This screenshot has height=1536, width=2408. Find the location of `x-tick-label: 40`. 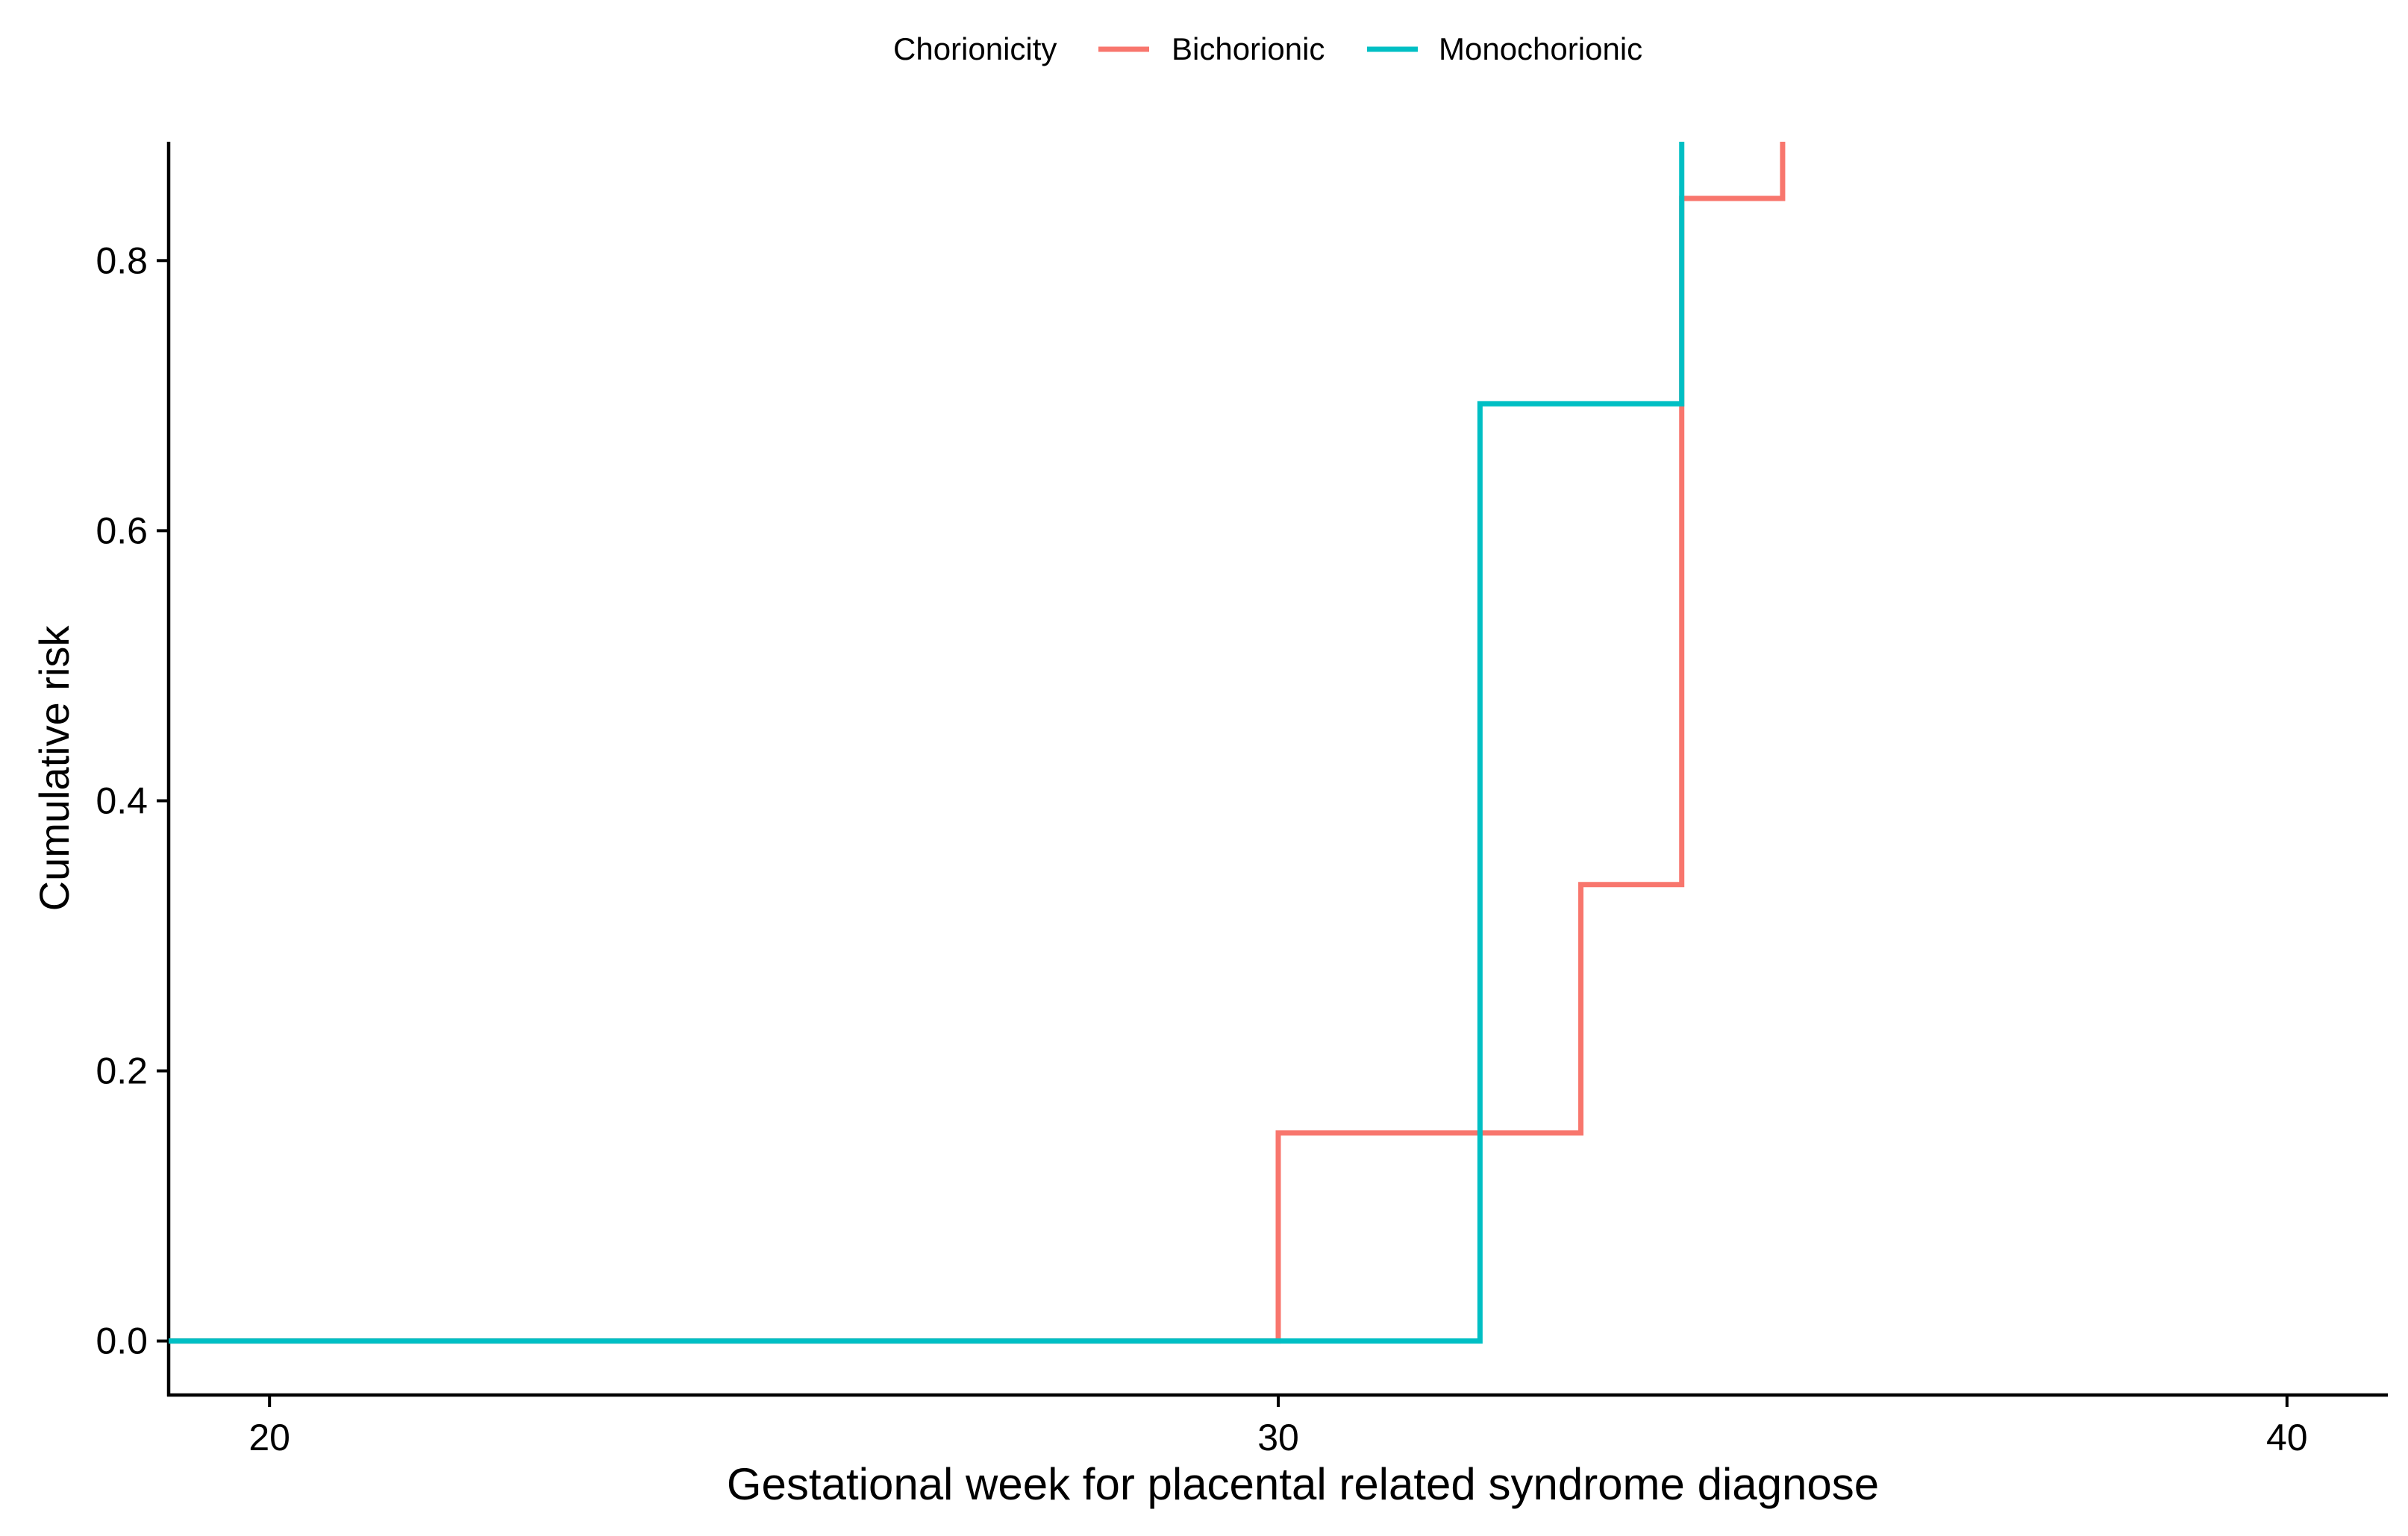

x-tick-label: 40 is located at coordinates (2287, 1437).